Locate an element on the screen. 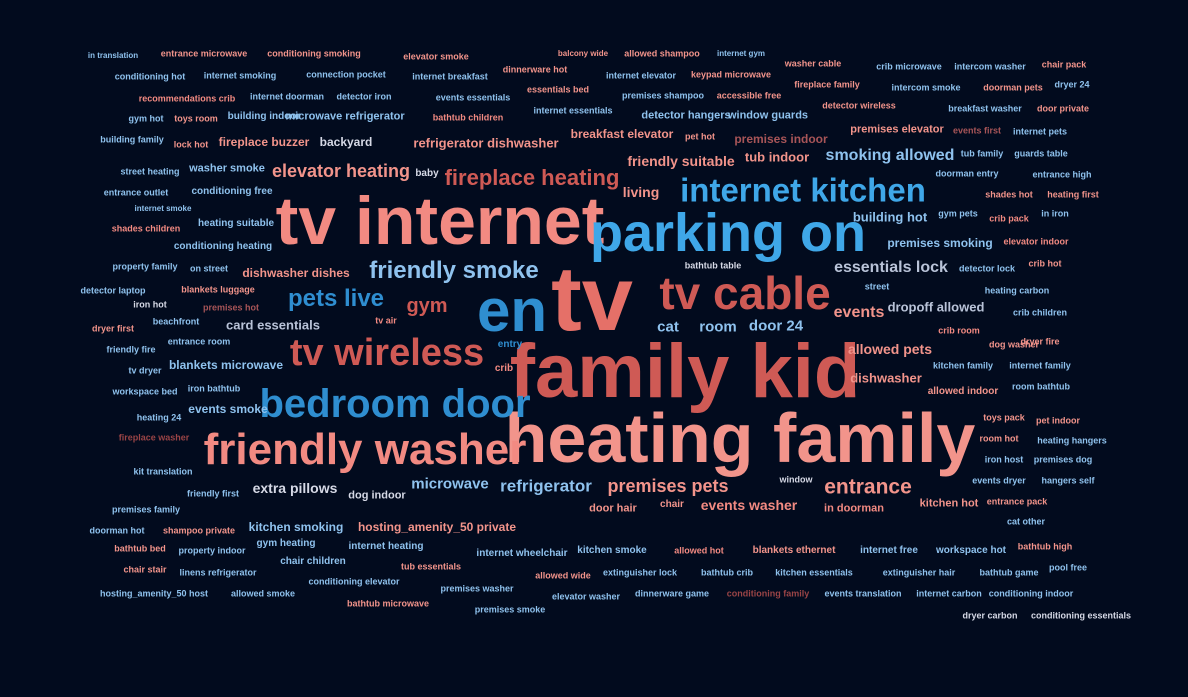 Image resolution: width=1188 pixels, height=697 pixels. cloud-word: internet wheelchair is located at coordinates (522, 553).